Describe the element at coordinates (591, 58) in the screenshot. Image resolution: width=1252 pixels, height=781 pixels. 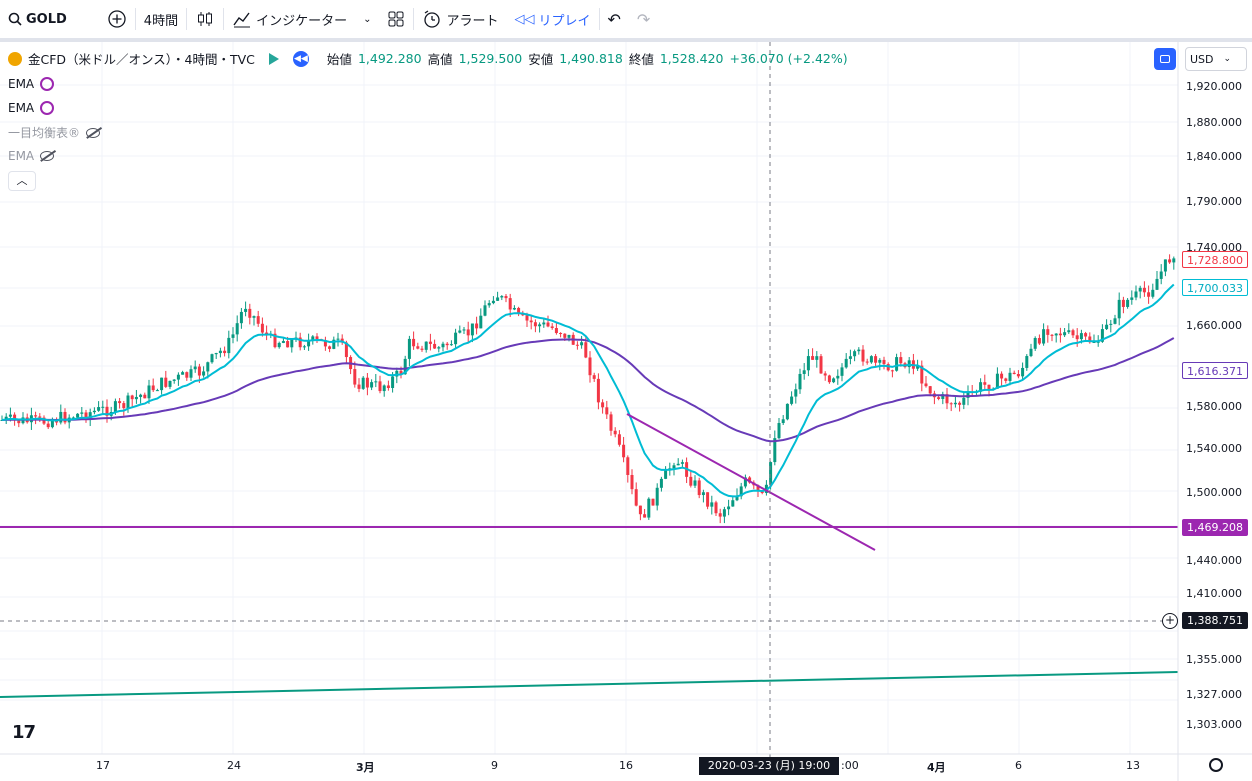
I see `low-value: 1,490.818` at that location.